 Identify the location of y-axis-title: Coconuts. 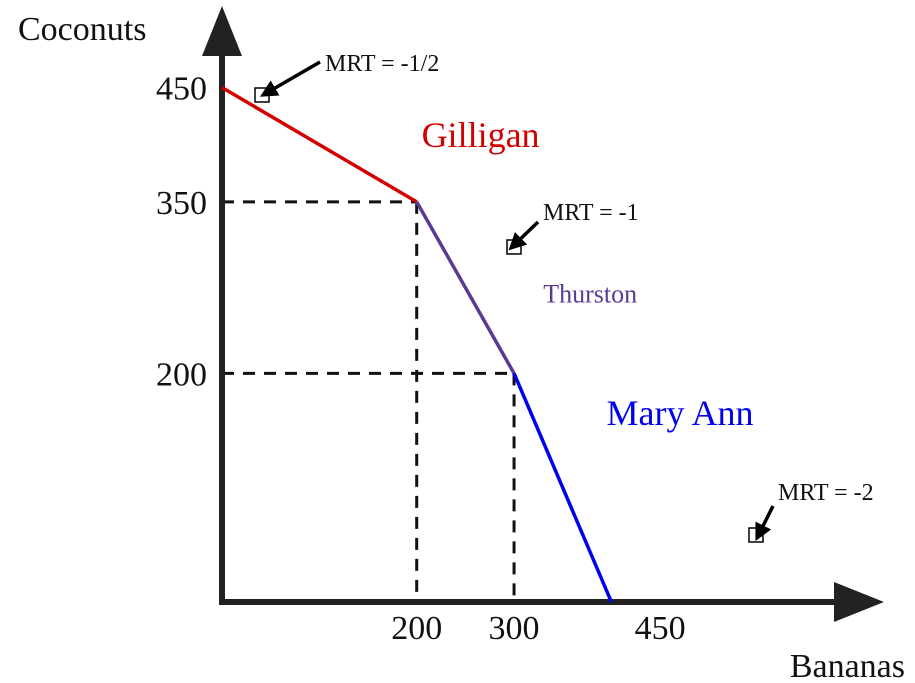
(82, 29).